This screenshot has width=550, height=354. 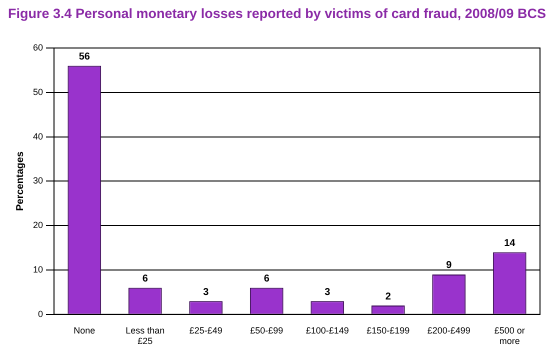 I want to click on x-tick-label: Less than £25, so click(x=145, y=335).